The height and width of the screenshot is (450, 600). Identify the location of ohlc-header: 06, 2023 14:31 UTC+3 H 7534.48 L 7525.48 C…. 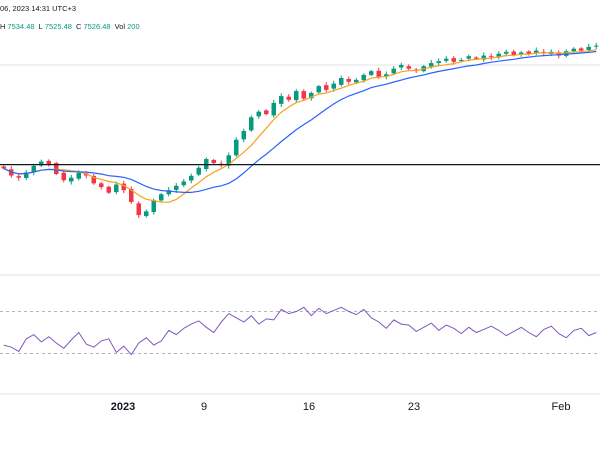
(71, 17).